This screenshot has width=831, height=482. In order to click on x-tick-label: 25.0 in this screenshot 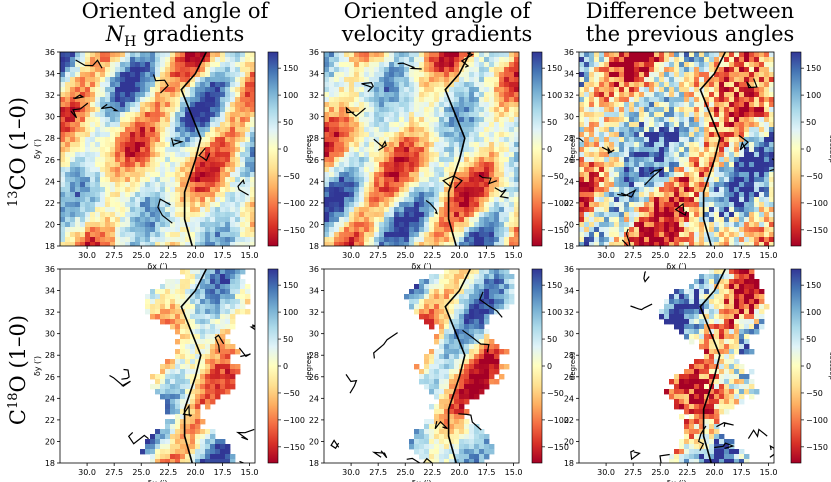, I will do `click(405, 255)`.